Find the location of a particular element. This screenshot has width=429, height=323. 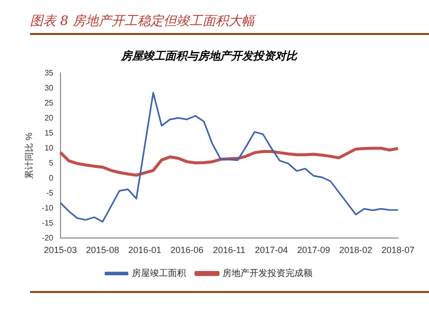

x-tick-label: 2017-09 is located at coordinates (313, 250).